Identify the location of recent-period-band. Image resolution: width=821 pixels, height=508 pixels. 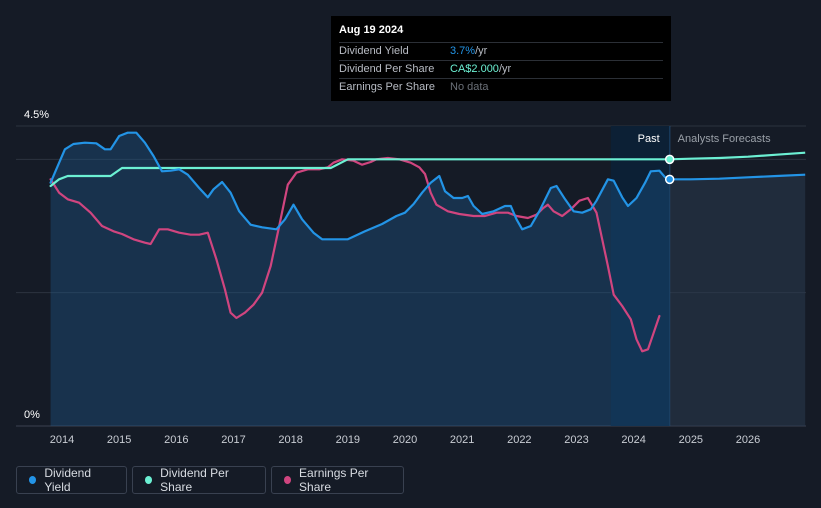
(640, 276).